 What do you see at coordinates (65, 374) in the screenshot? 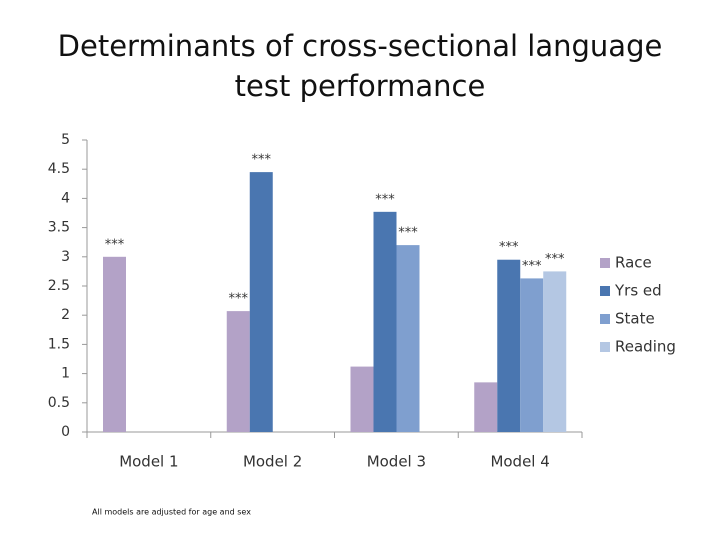
I see `y-tick-label: 1` at bounding box center [65, 374].